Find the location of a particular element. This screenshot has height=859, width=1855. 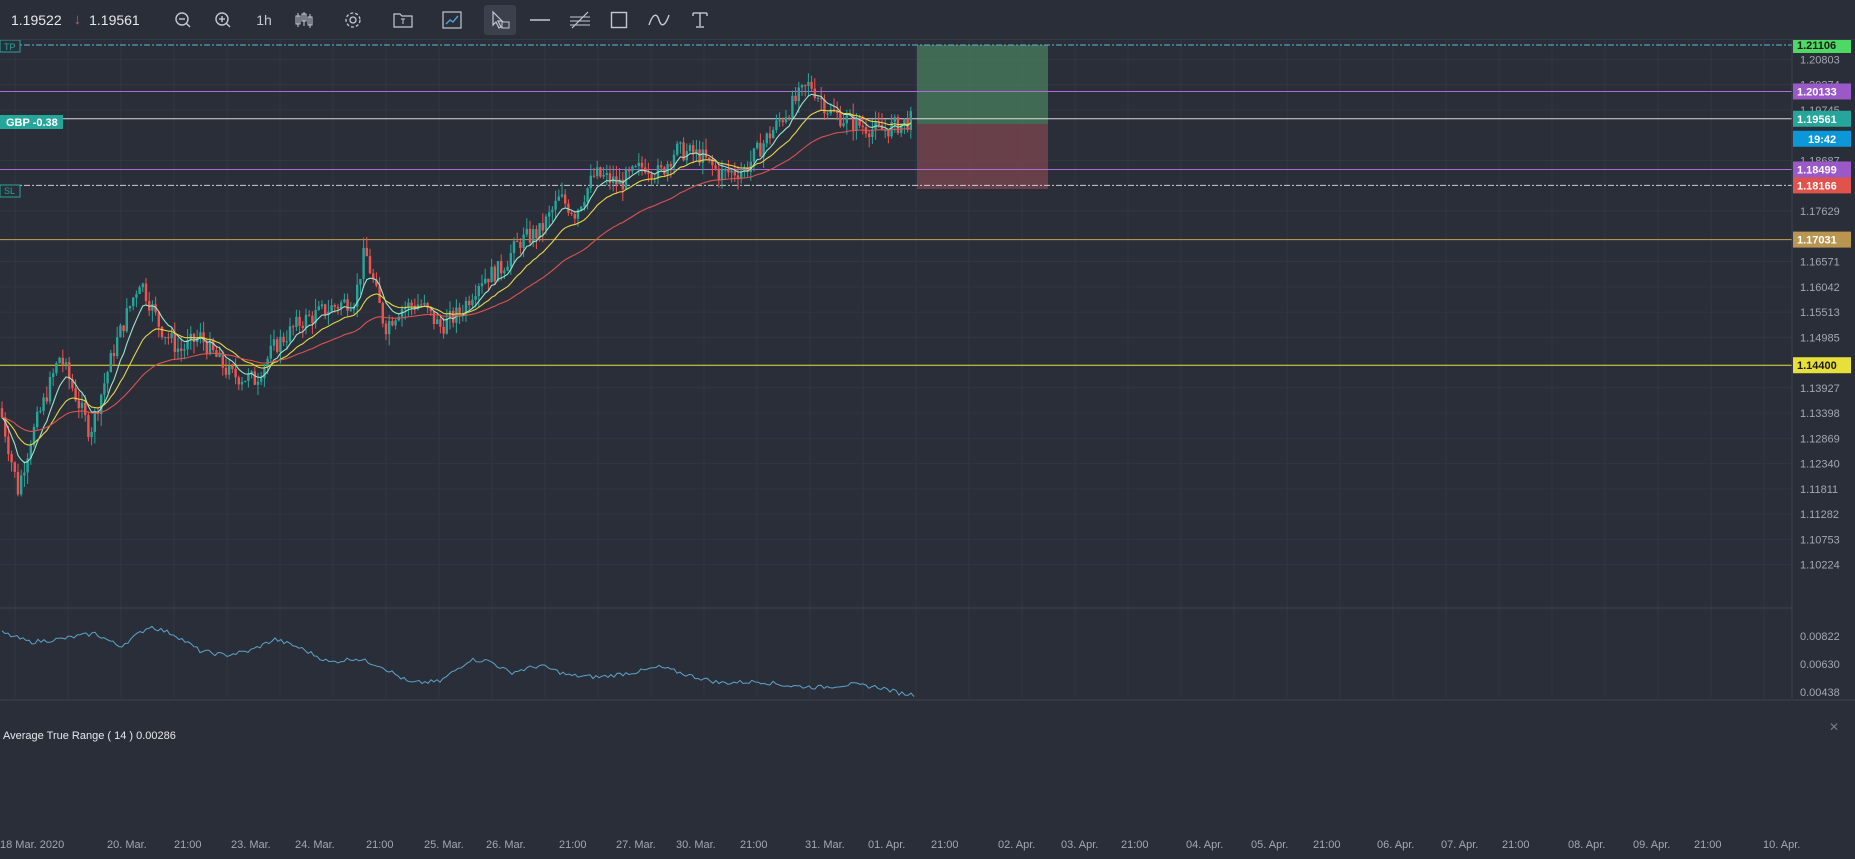

sl-label: SL is located at coordinates (9, 191).